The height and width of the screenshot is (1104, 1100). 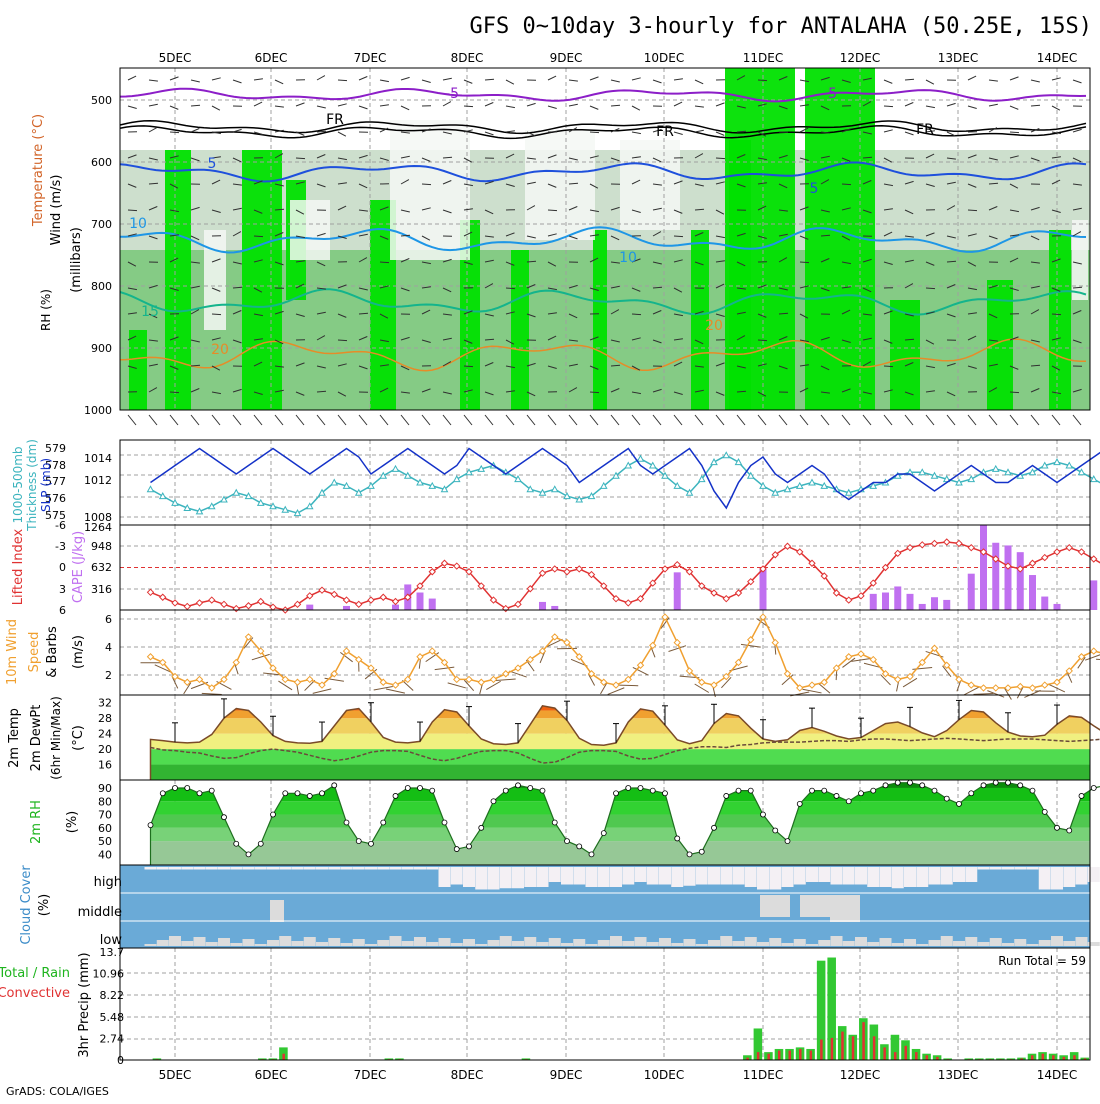 What do you see at coordinates (98, 527) in the screenshot?
I see `cape-ytick: 1264` at bounding box center [98, 527].